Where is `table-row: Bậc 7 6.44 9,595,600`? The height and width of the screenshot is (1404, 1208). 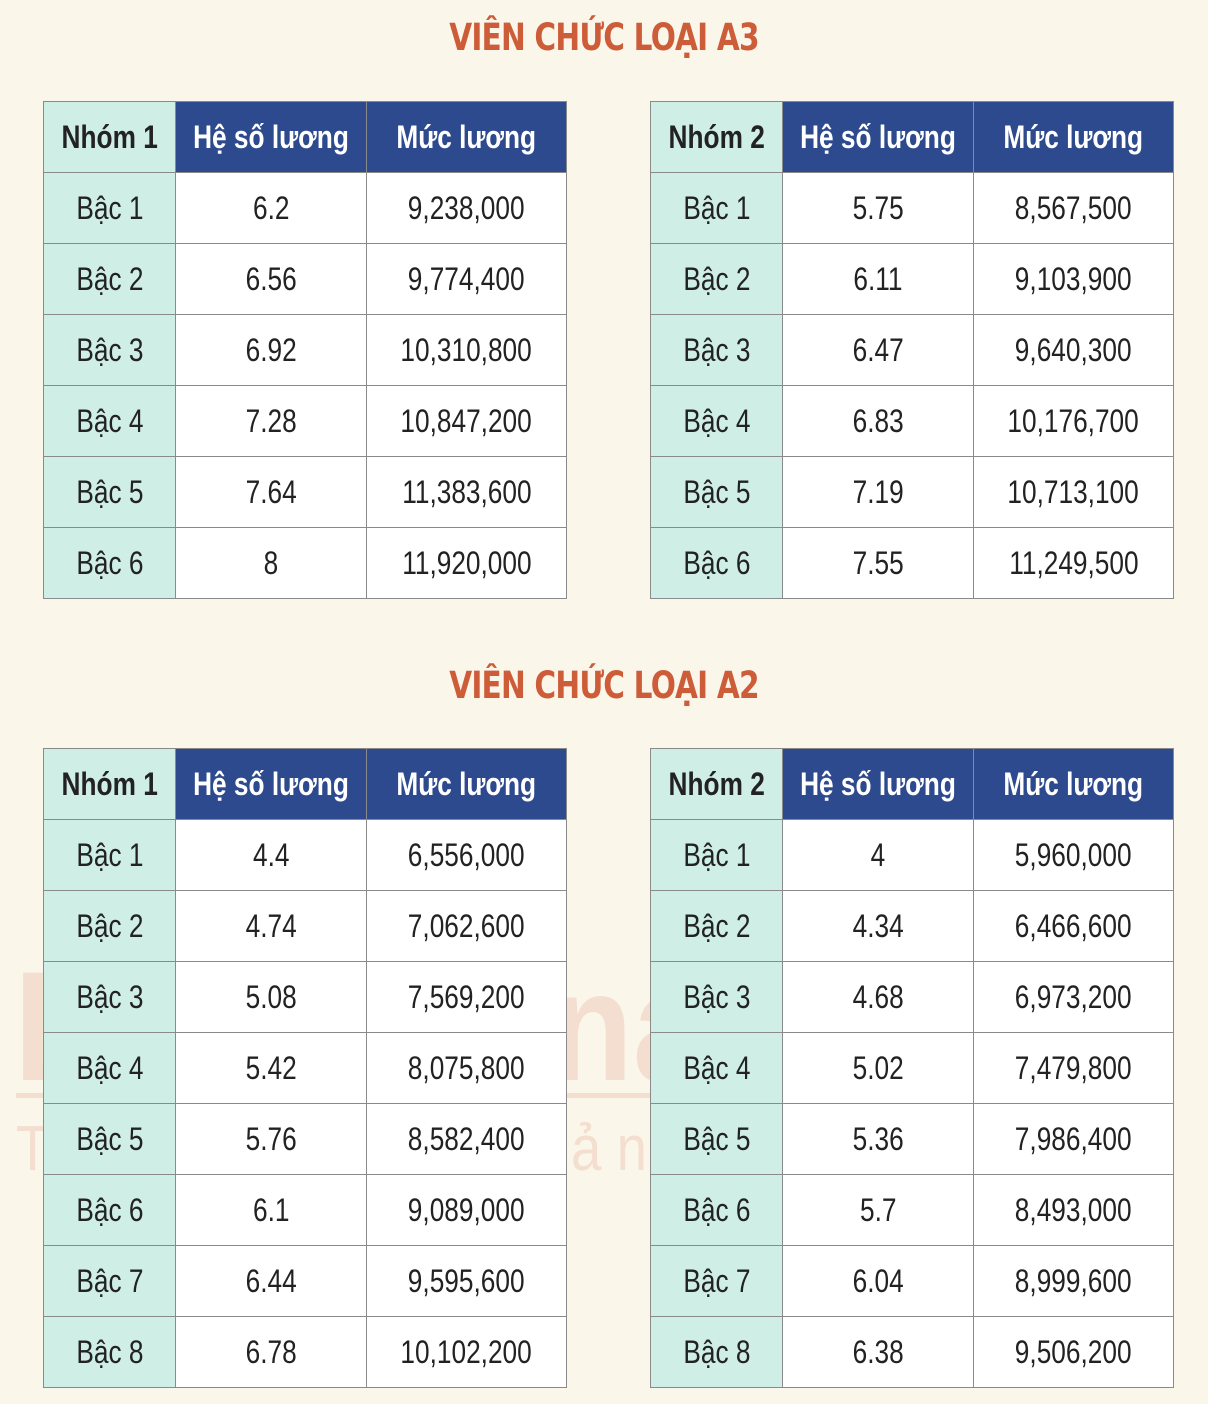 table-row: Bậc 7 6.44 9,595,600 is located at coordinates (305, 1281).